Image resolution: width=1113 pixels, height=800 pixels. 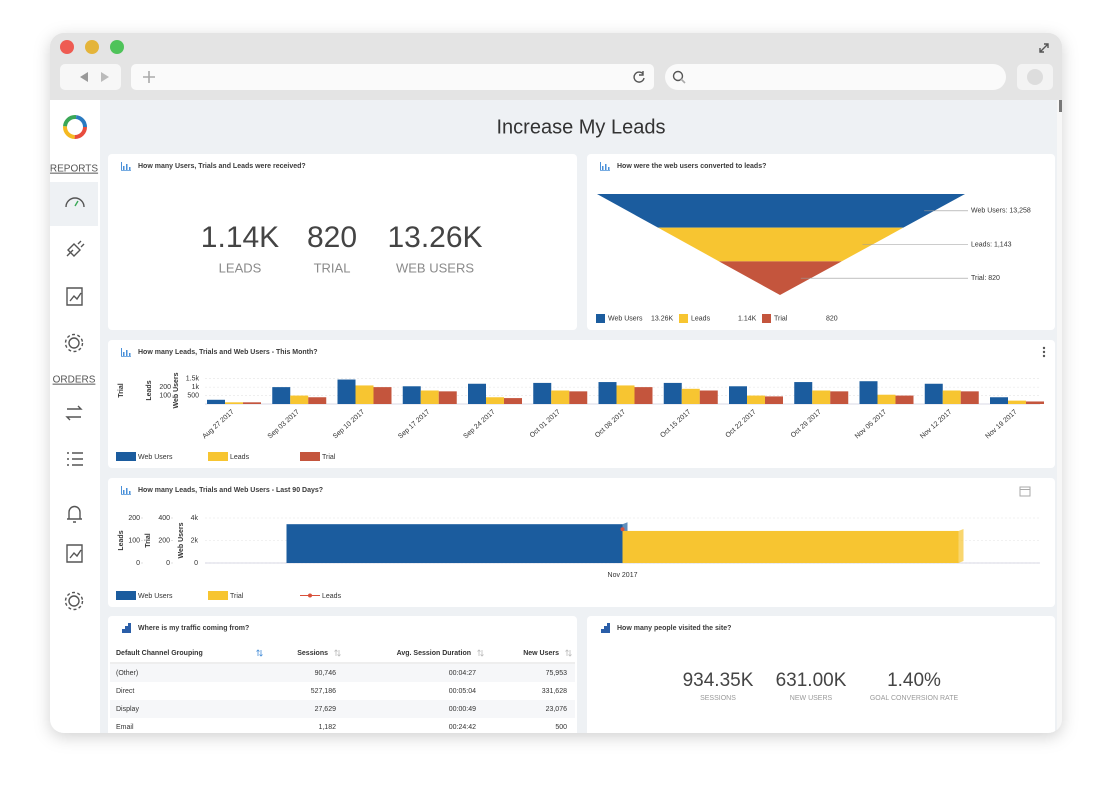 I want to click on bar-depth, so click(x=961, y=545).